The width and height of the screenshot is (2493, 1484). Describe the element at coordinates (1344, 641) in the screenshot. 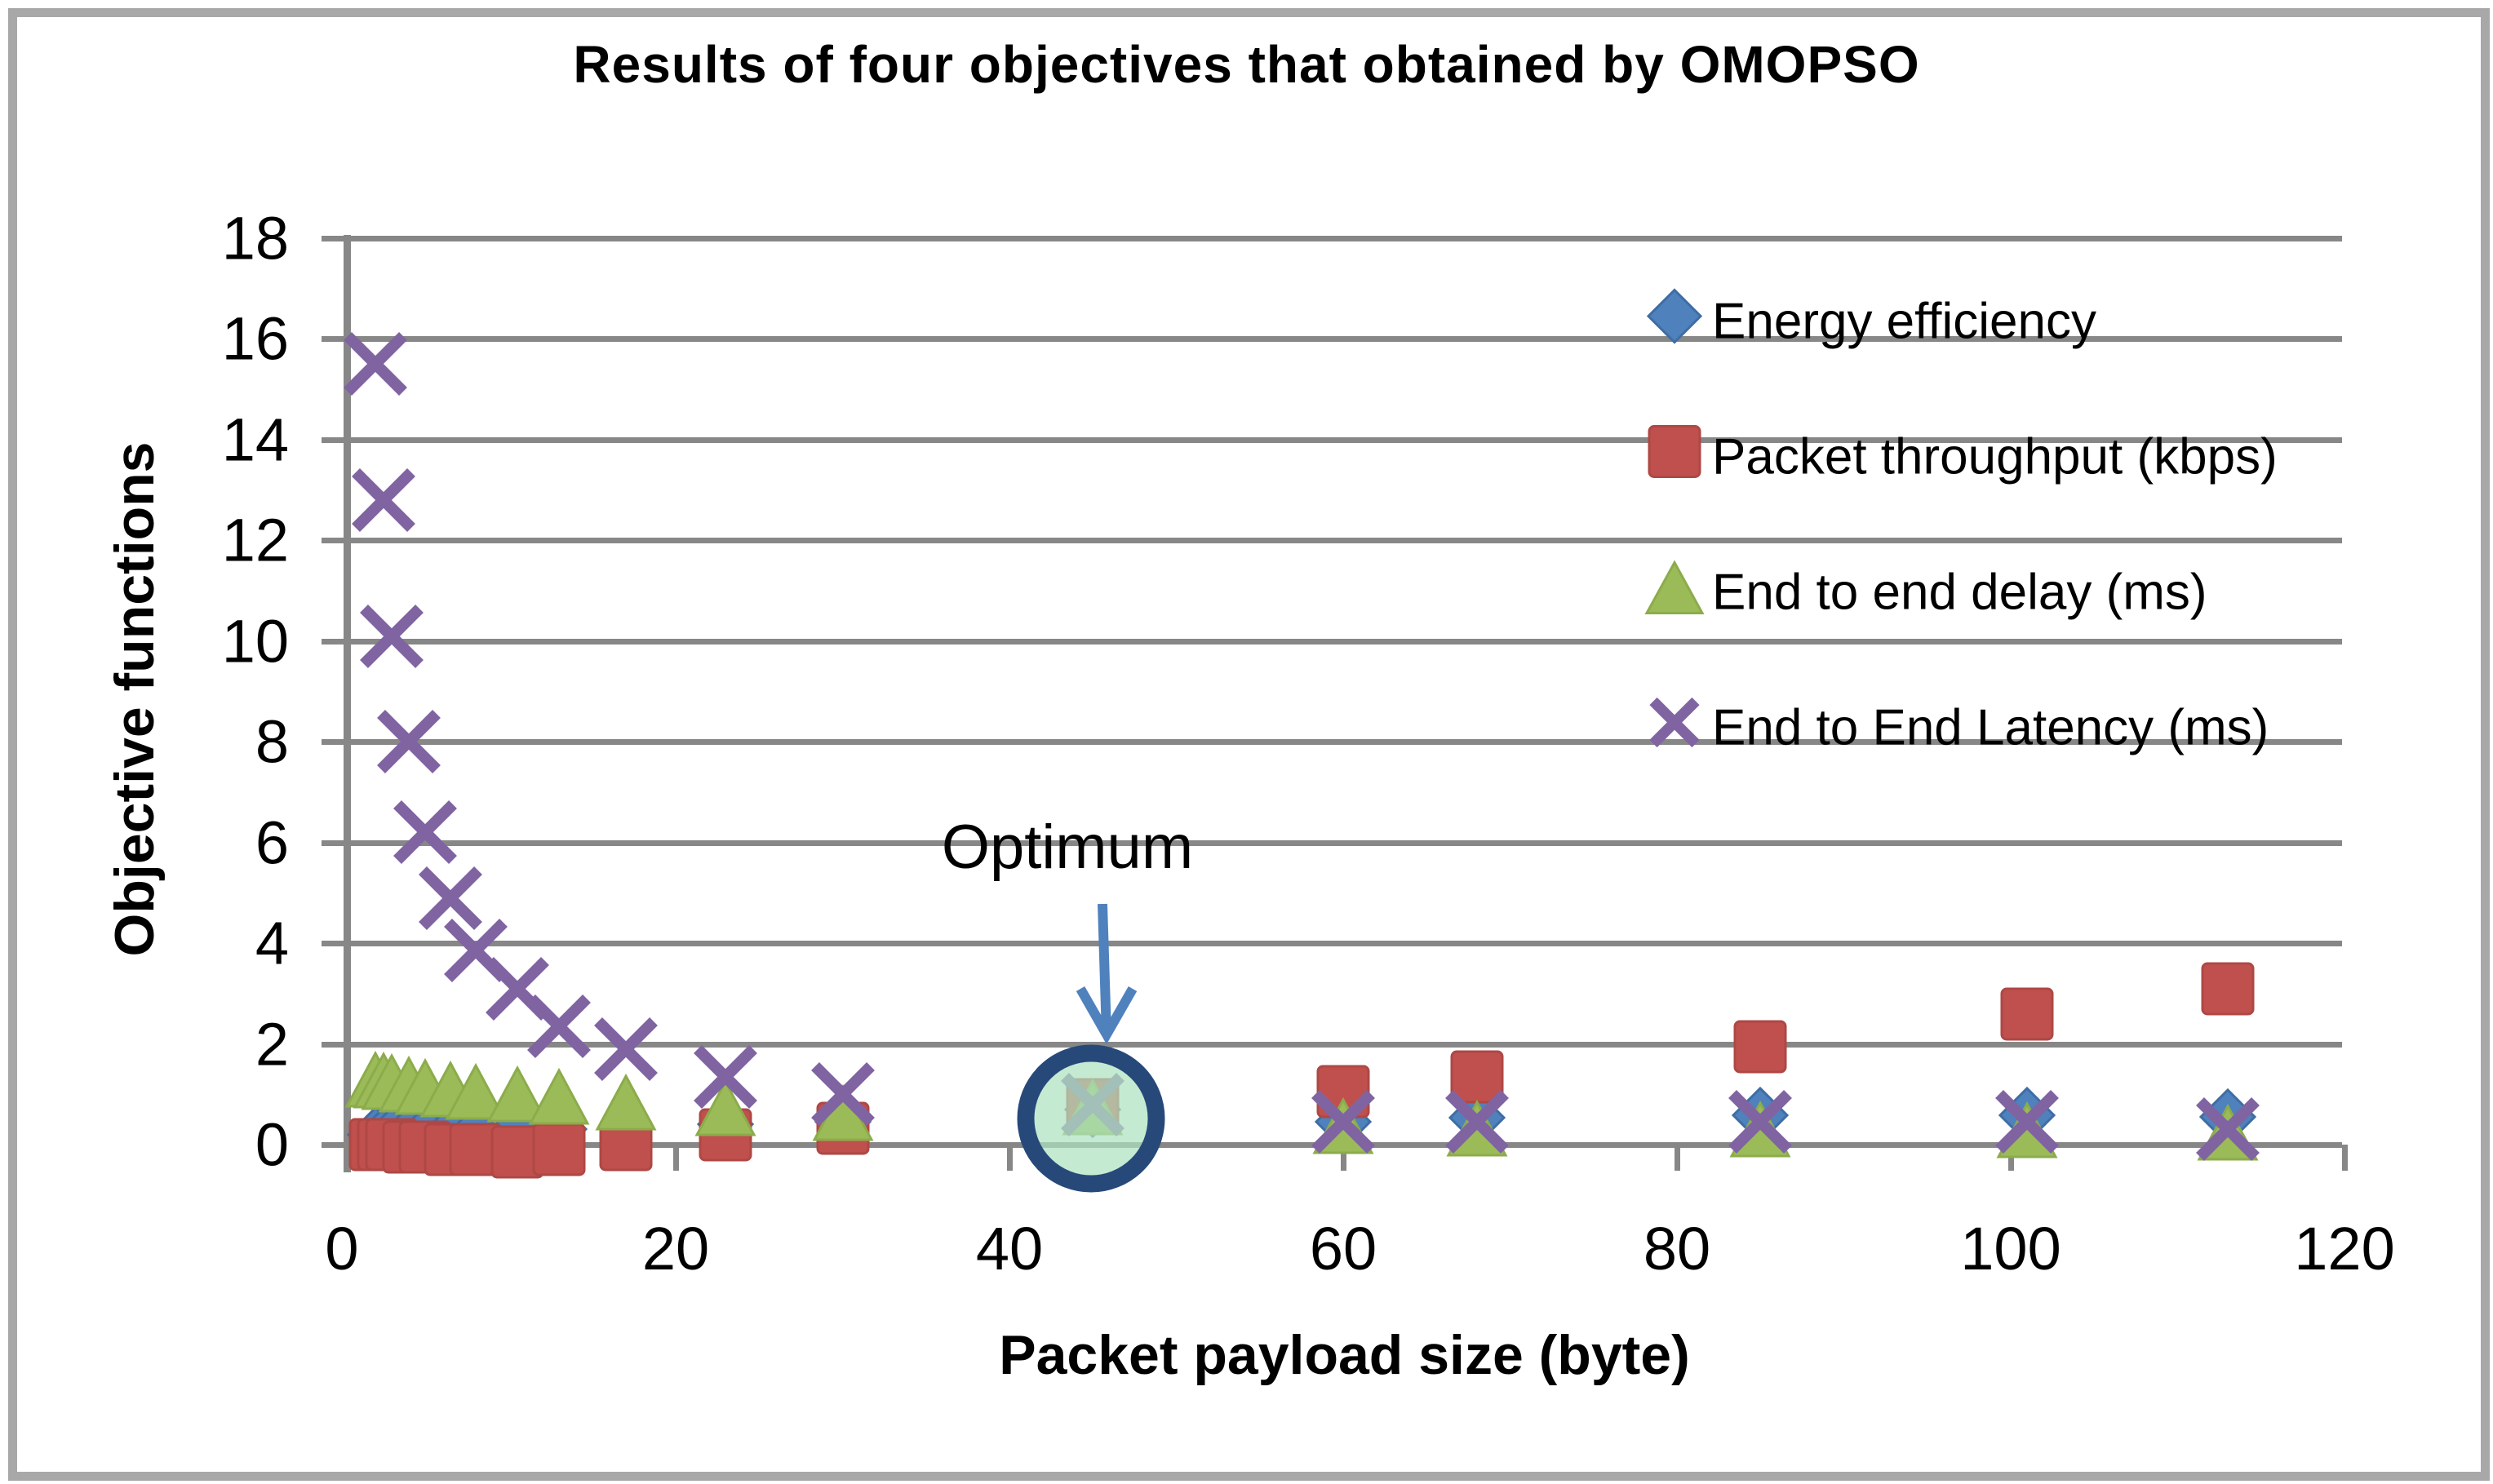

I see `gridline-y10` at that location.